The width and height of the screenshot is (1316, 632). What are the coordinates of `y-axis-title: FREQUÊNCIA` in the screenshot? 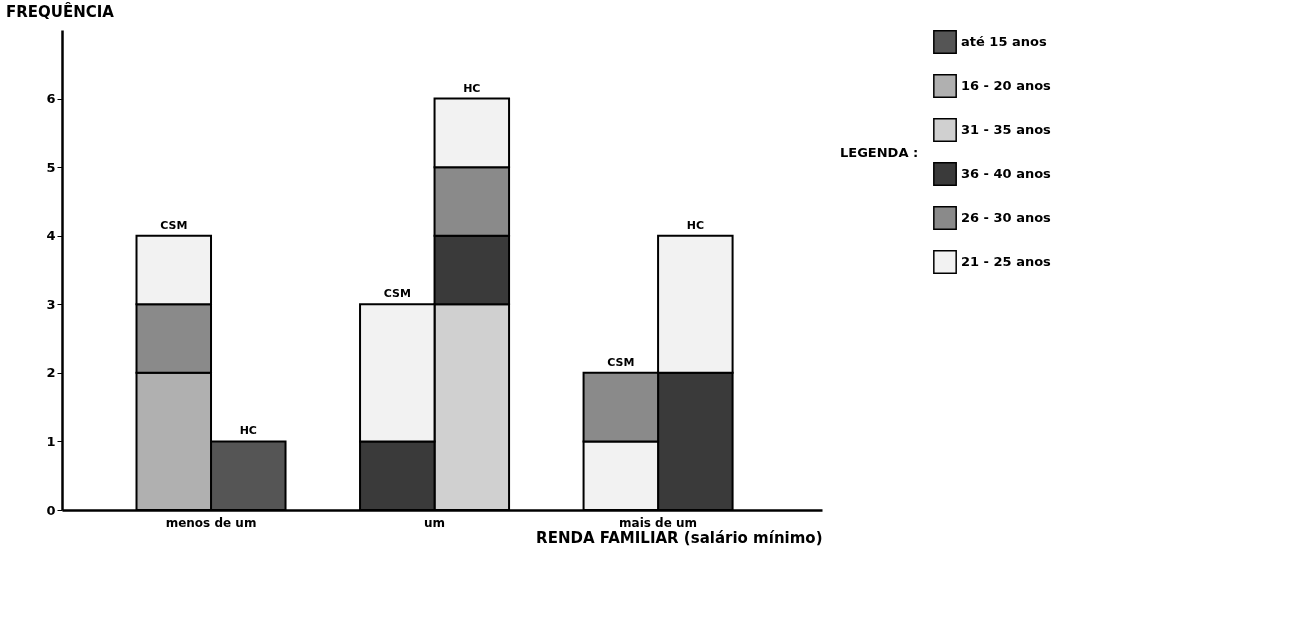 It's located at (60, 11).